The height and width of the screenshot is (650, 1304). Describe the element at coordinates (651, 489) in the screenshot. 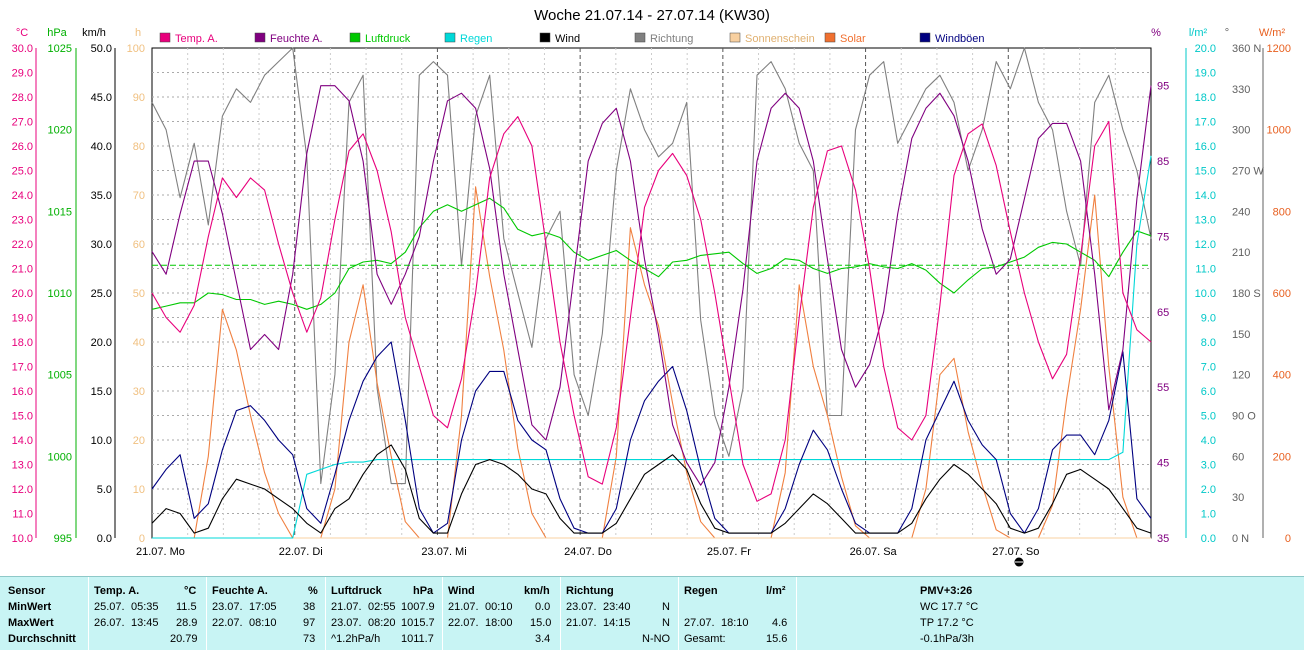

I see `series-line-wind` at that location.